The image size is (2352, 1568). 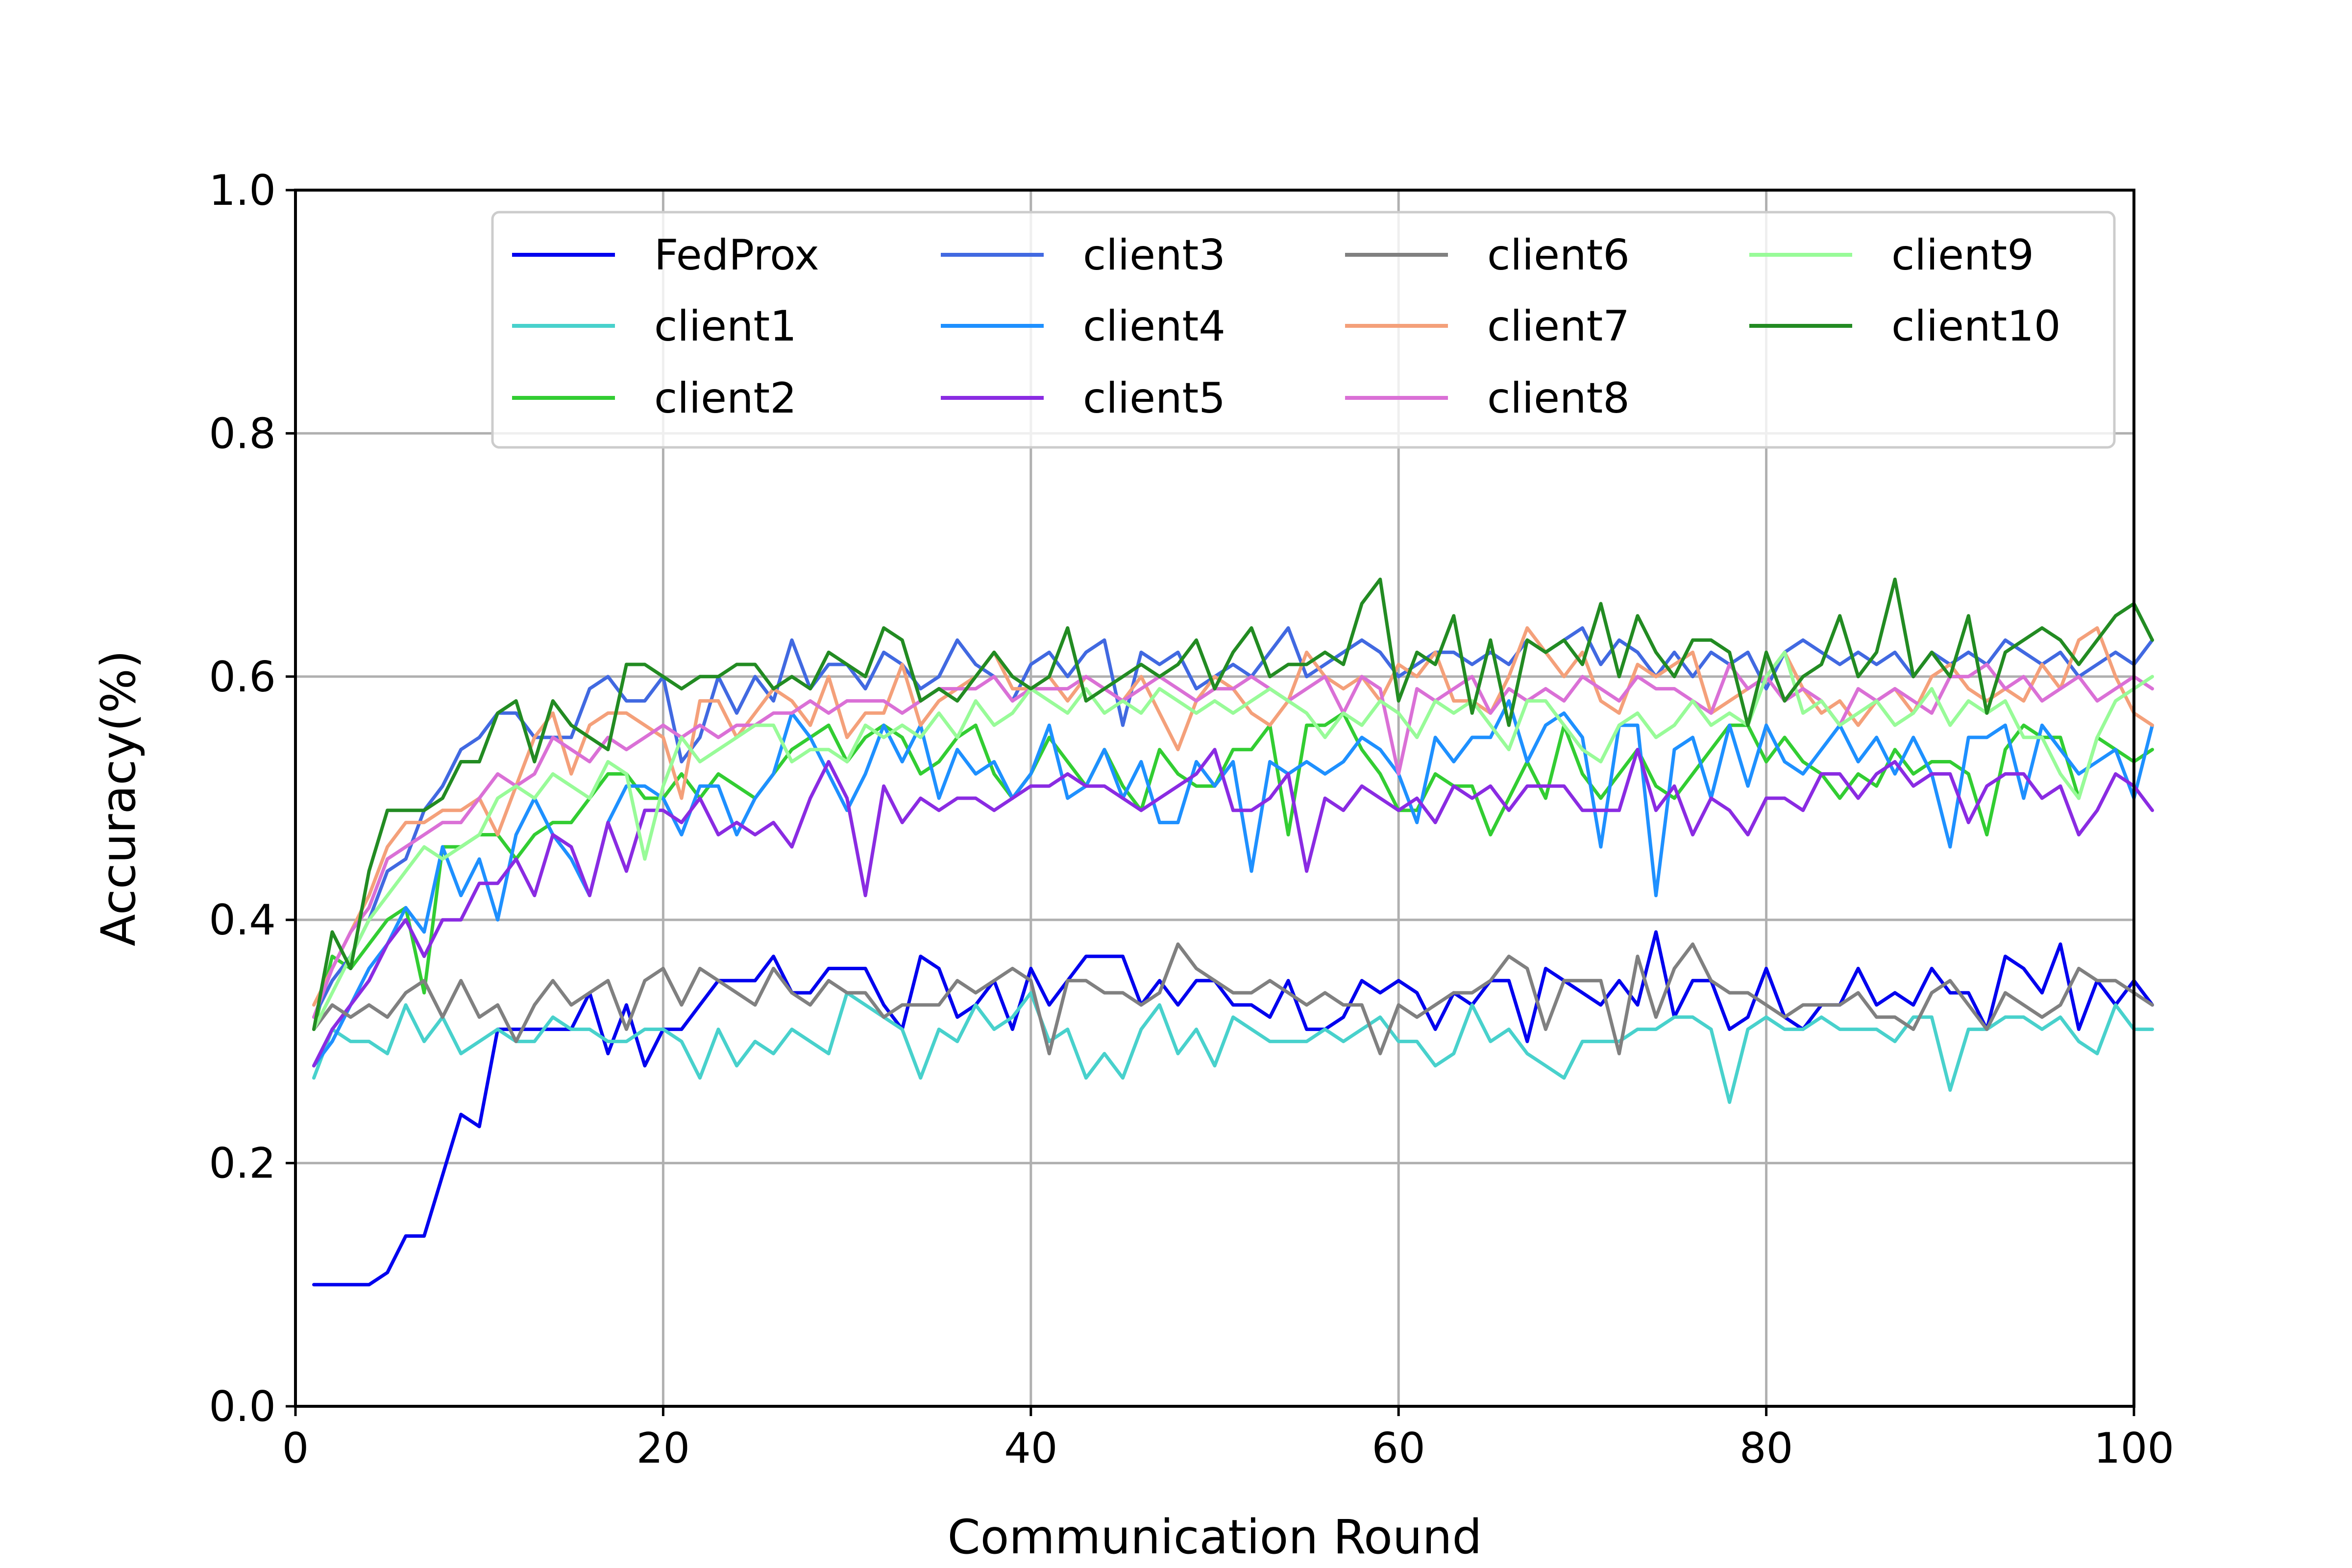 What do you see at coordinates (1558, 255) in the screenshot?
I see `legend-label: client6` at bounding box center [1558, 255].